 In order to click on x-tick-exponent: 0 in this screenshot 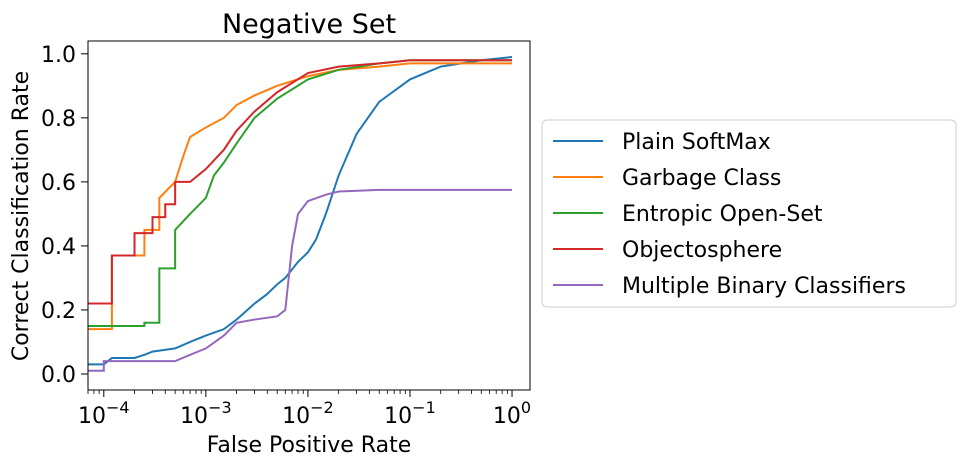, I will do `click(526, 407)`.